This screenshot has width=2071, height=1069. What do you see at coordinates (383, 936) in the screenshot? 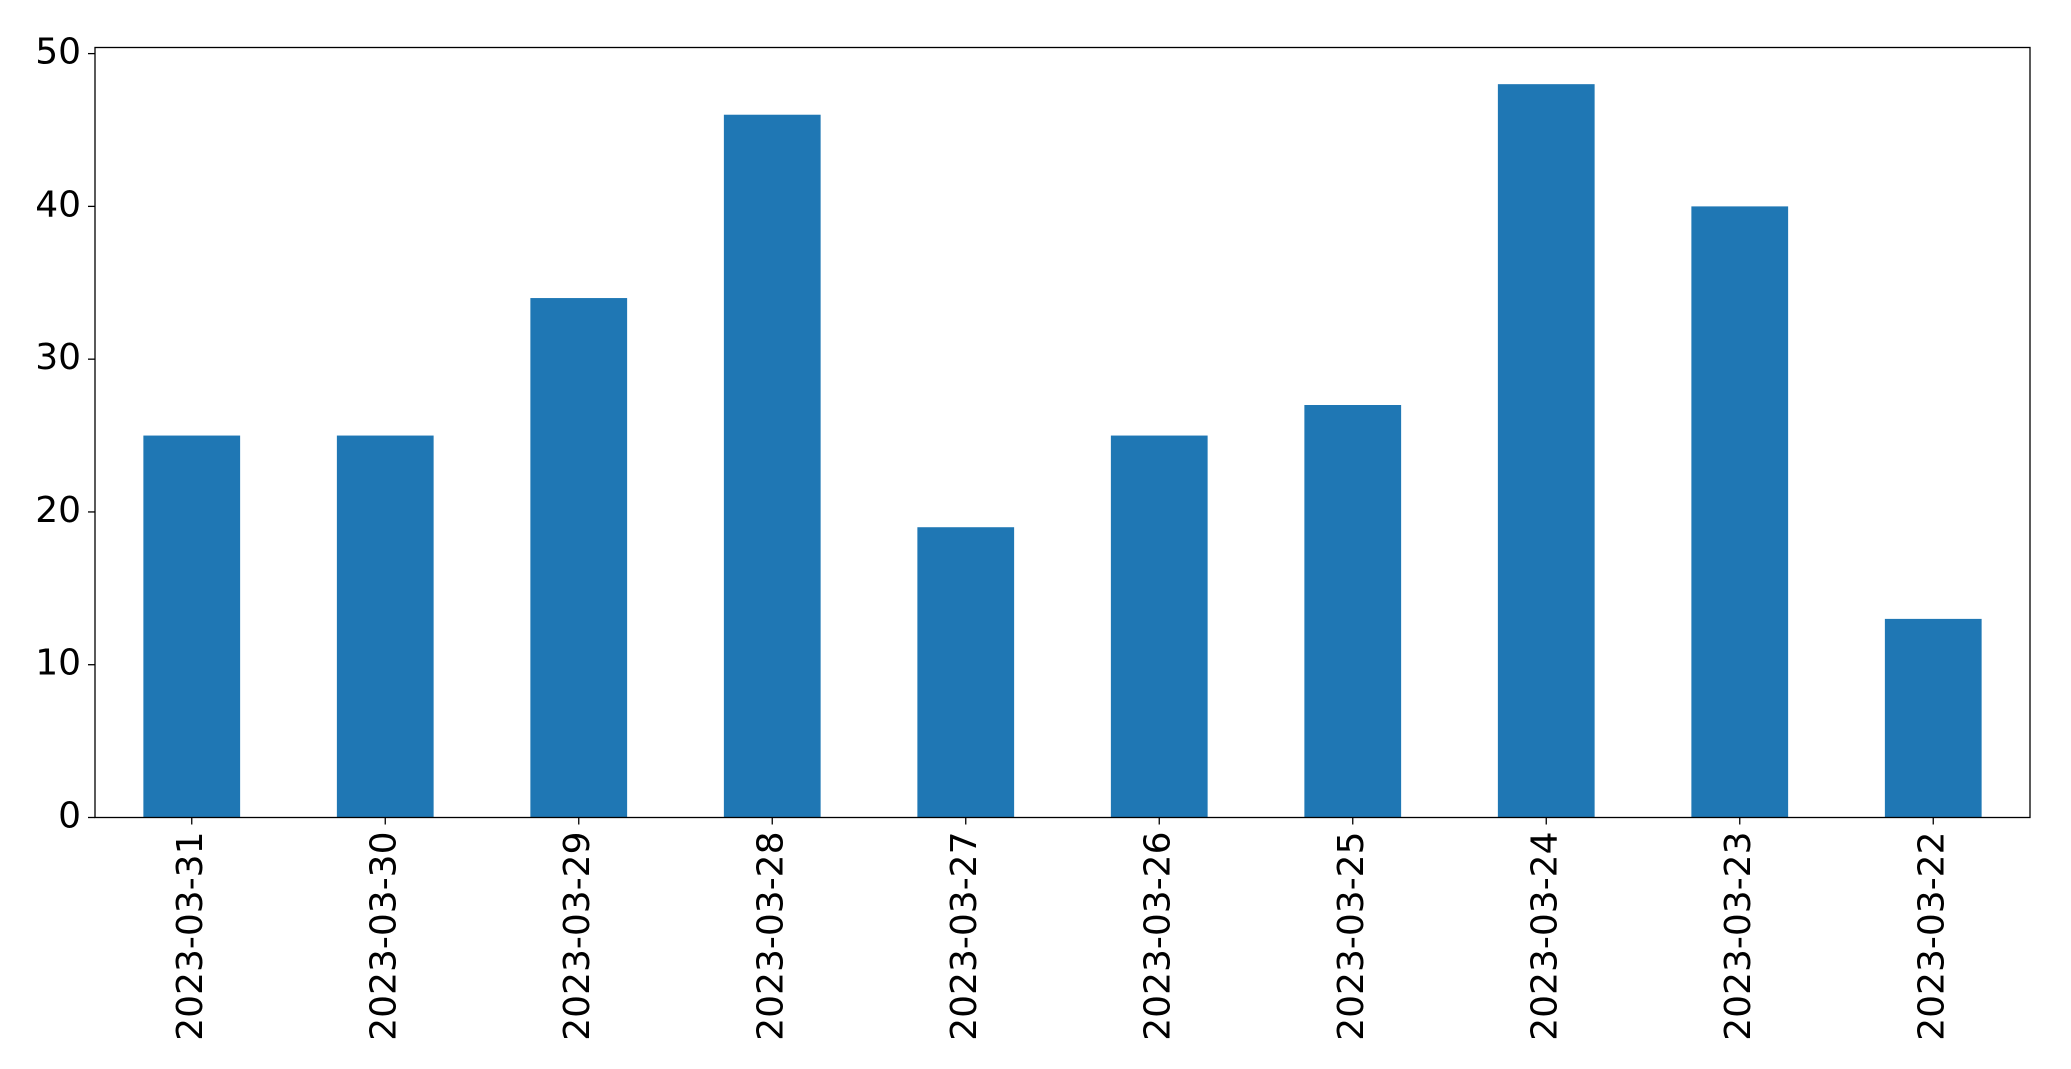
I see `x-tick-label: 2023-03-30` at bounding box center [383, 936].